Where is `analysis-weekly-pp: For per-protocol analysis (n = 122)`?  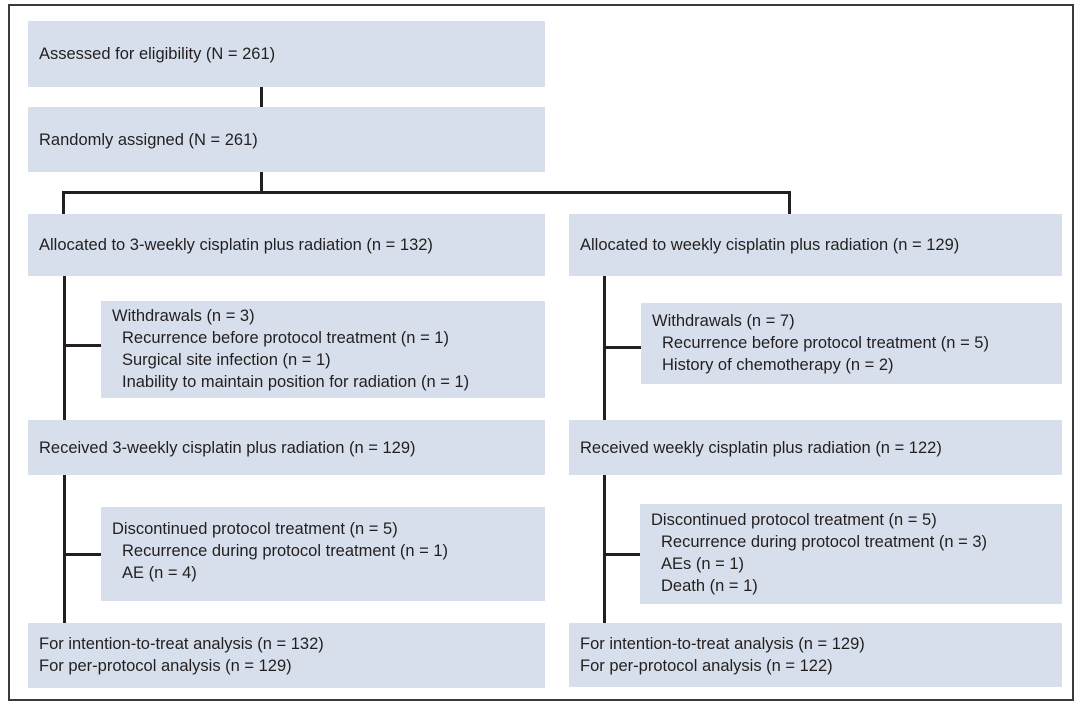 analysis-weekly-pp: For per-protocol analysis (n = 122) is located at coordinates (706, 666).